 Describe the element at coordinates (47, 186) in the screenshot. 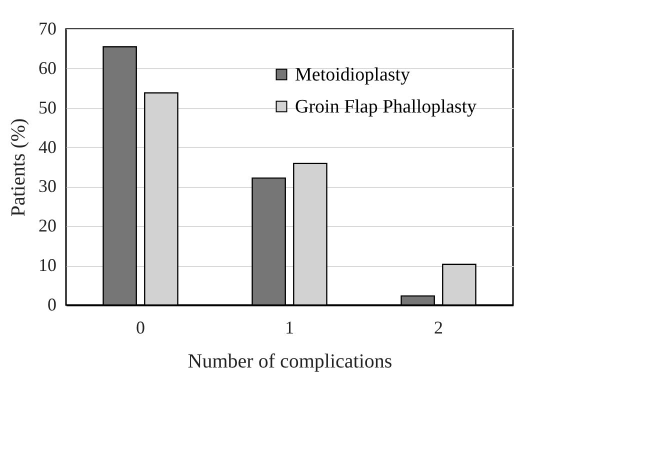

I see `y-tick-label: 30` at that location.